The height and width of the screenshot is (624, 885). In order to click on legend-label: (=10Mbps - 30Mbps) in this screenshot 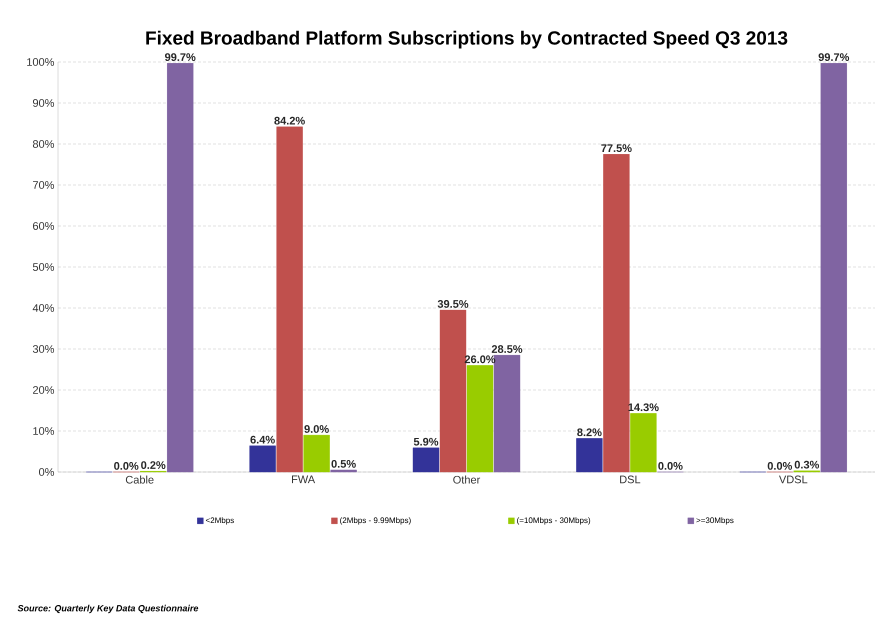, I will do `click(553, 521)`.